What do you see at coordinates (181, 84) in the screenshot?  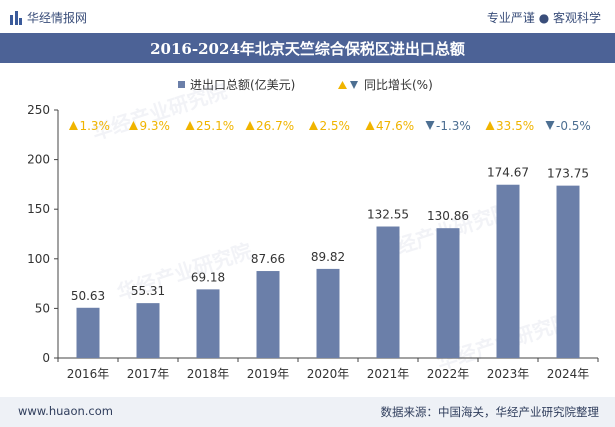 I see `legend-bar-swatch` at bounding box center [181, 84].